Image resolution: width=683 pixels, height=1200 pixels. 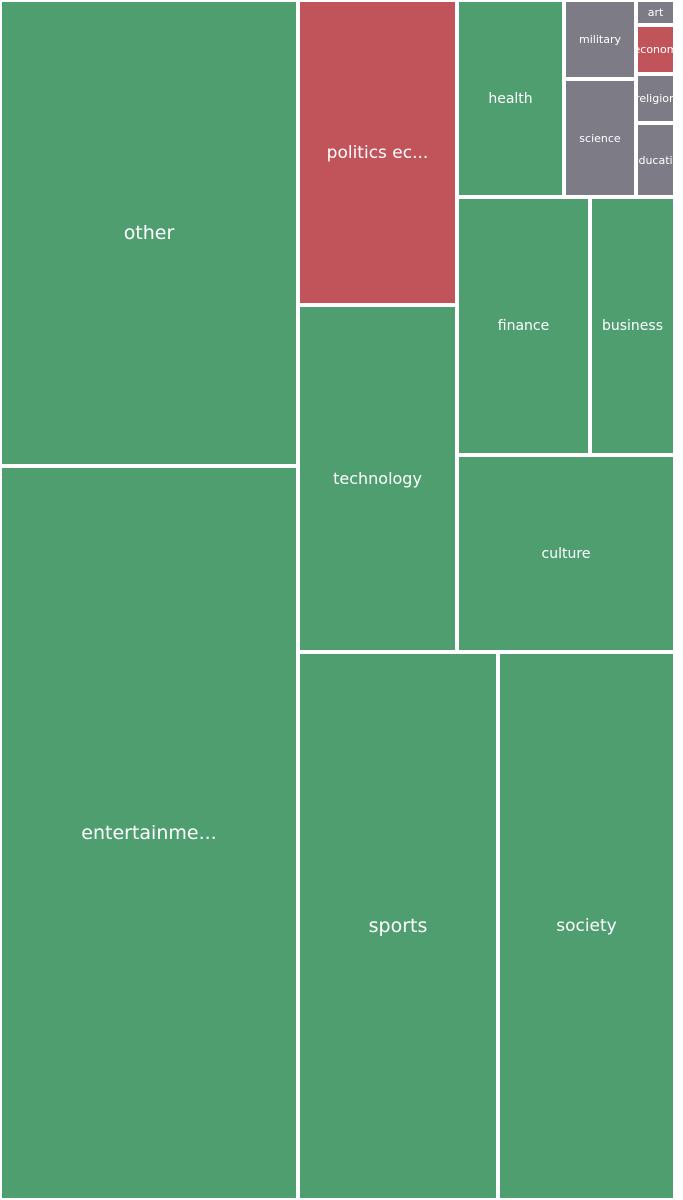 I want to click on treemap-cell-label: military, so click(x=600, y=39).